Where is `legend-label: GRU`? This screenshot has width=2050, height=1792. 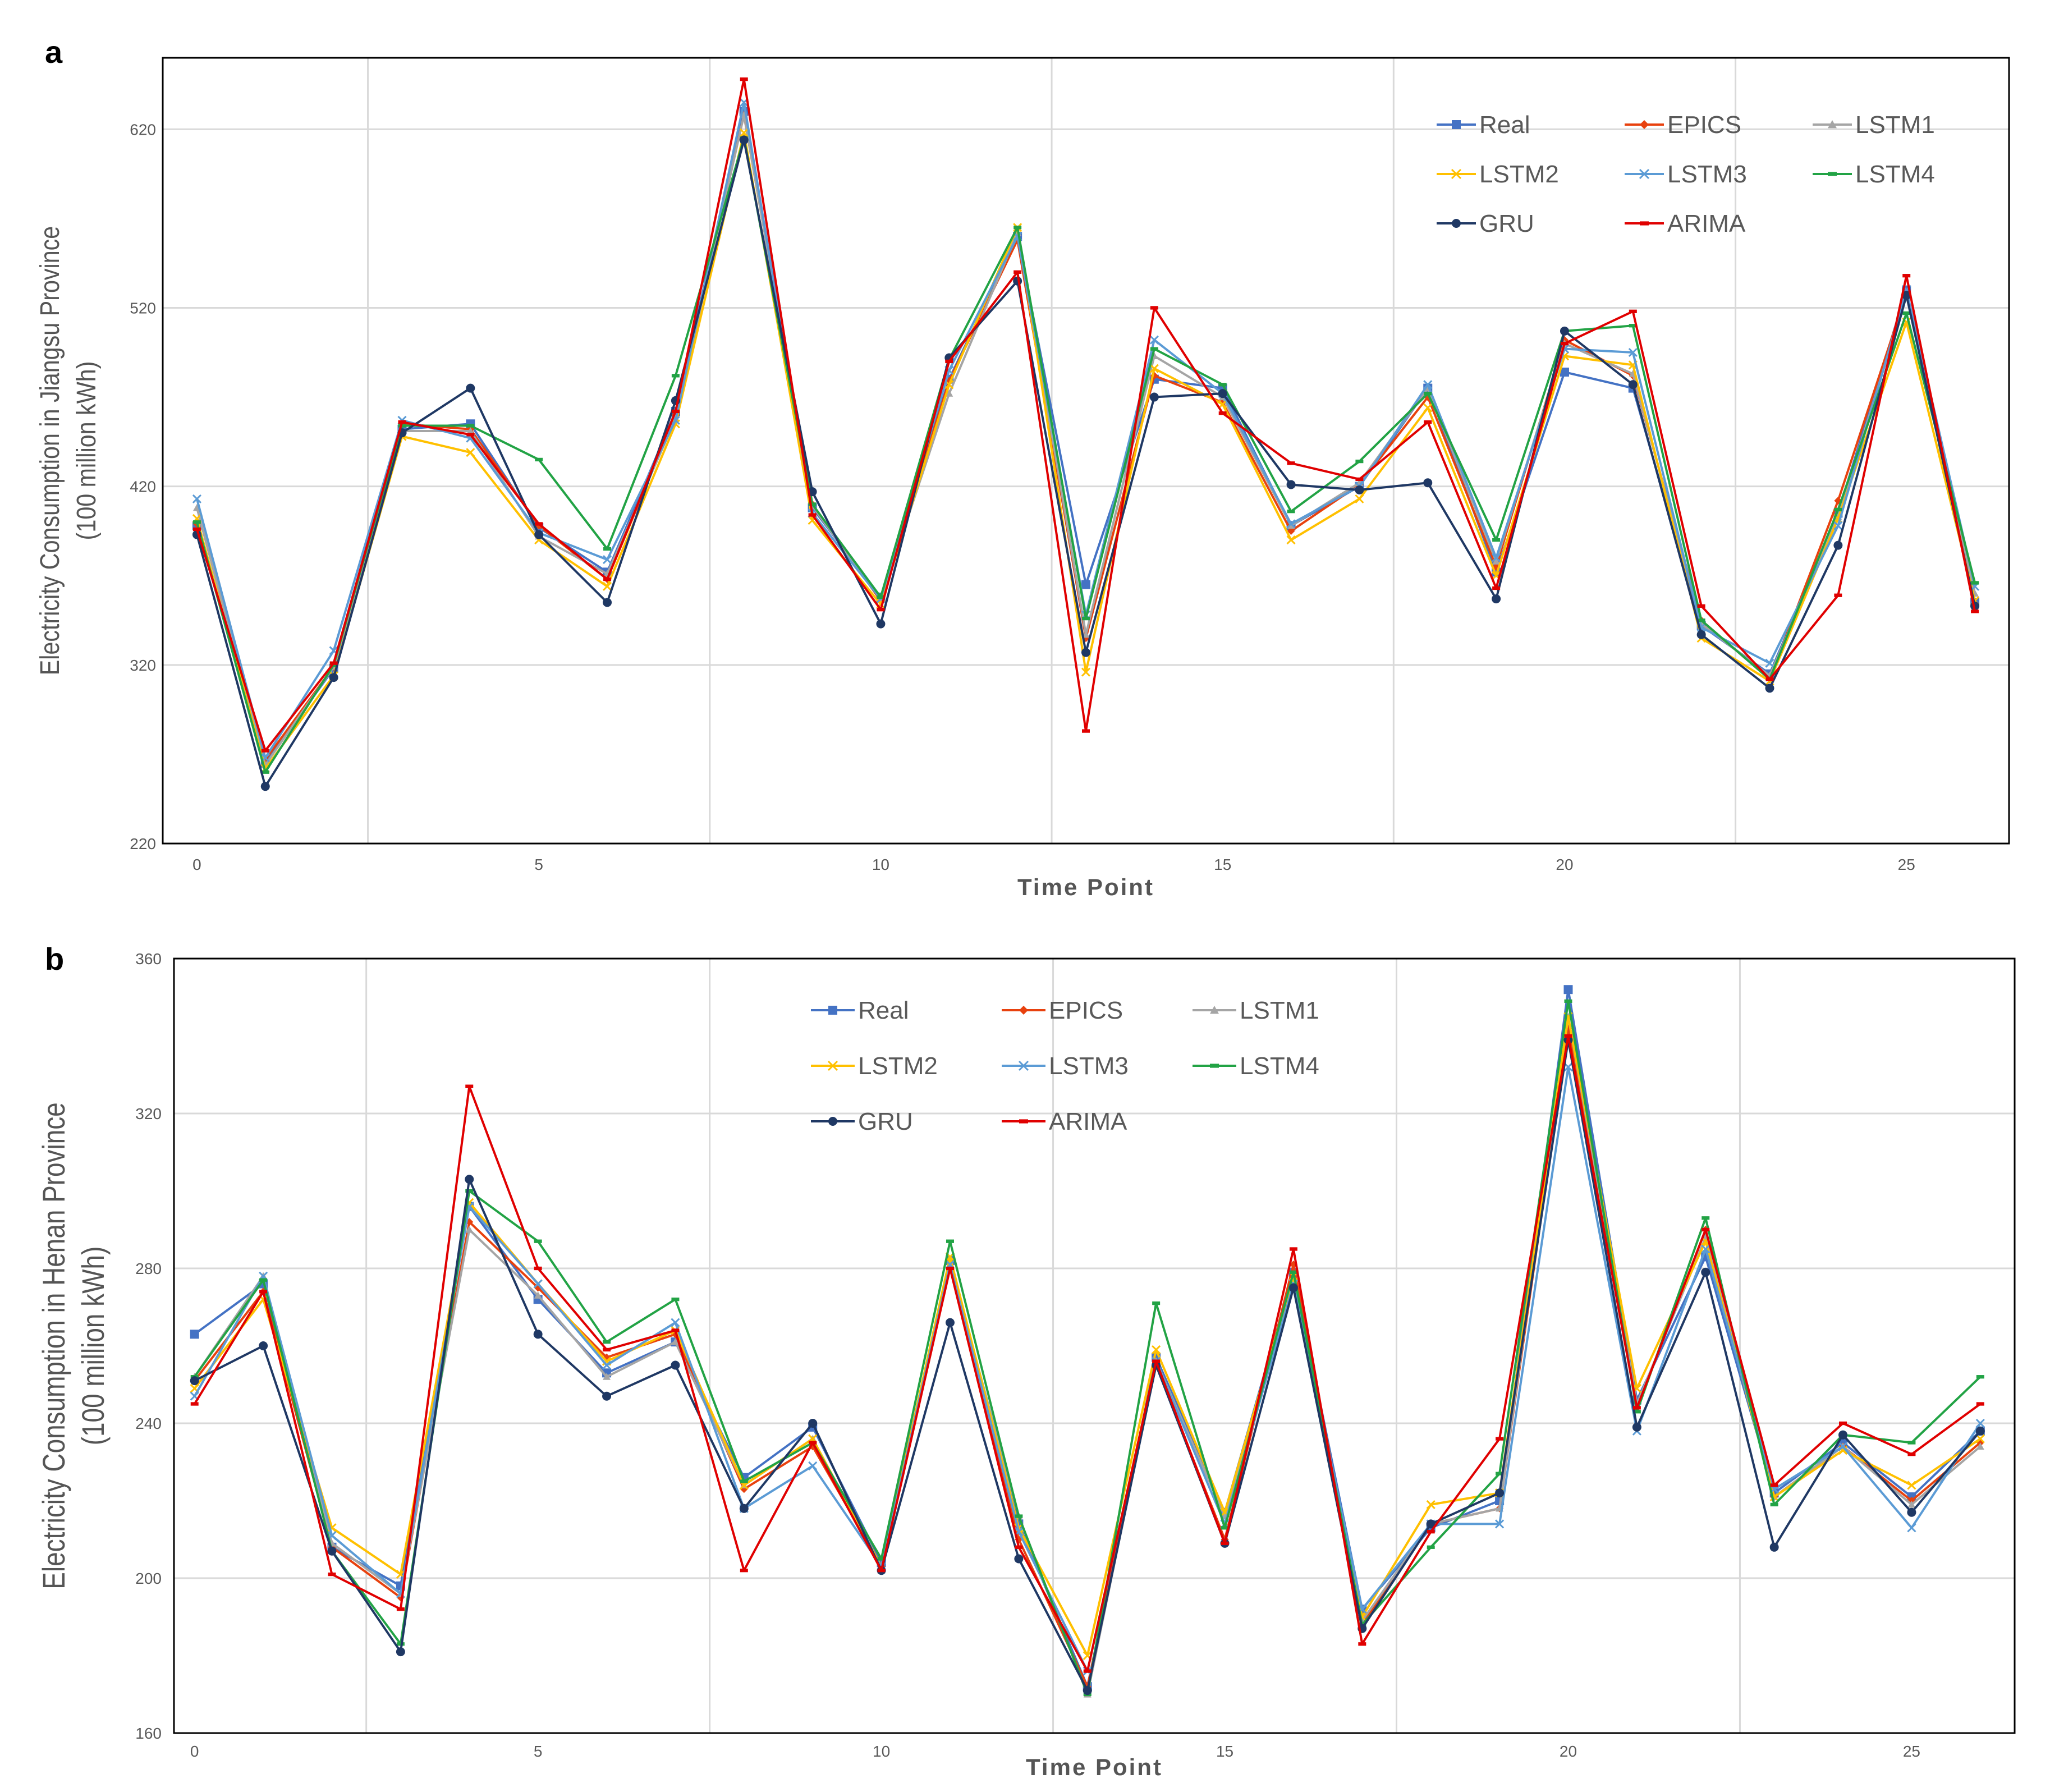
legend-label: GRU is located at coordinates (1507, 224).